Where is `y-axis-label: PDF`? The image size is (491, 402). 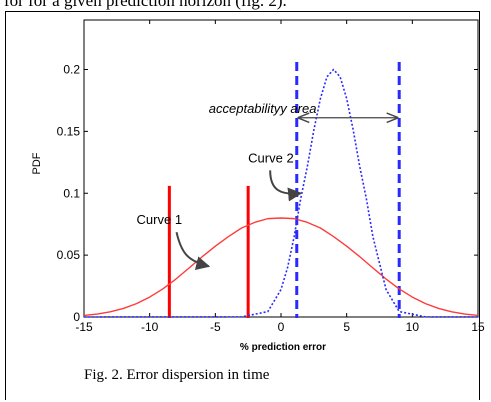
y-axis-label: PDF is located at coordinates (37, 163).